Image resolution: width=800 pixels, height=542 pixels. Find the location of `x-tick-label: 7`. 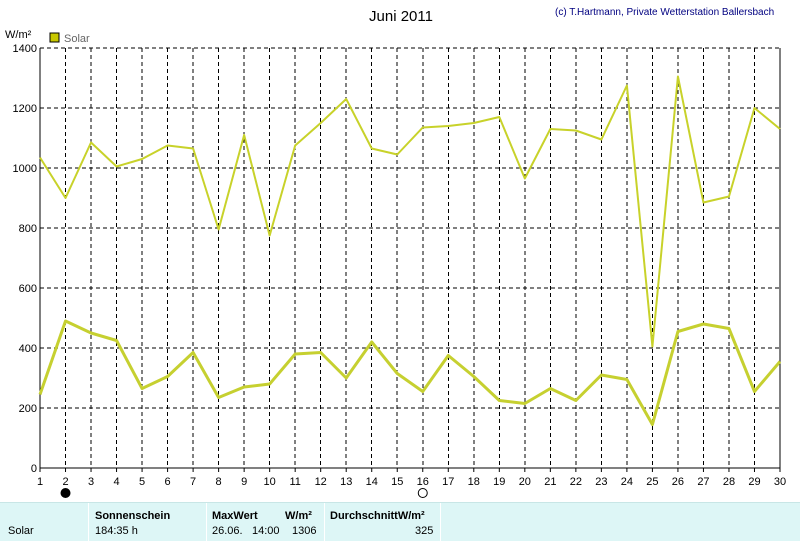

x-tick-label: 7 is located at coordinates (193, 482).